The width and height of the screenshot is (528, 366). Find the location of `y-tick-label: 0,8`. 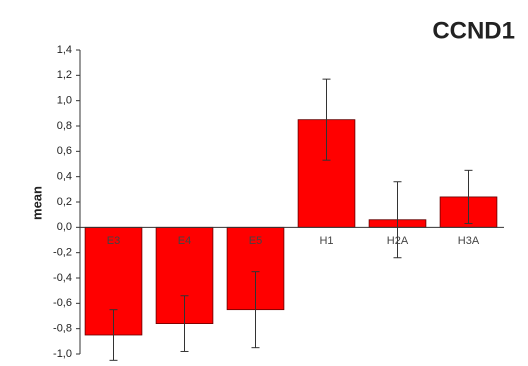

y-tick-label: 0,8 is located at coordinates (64, 126).